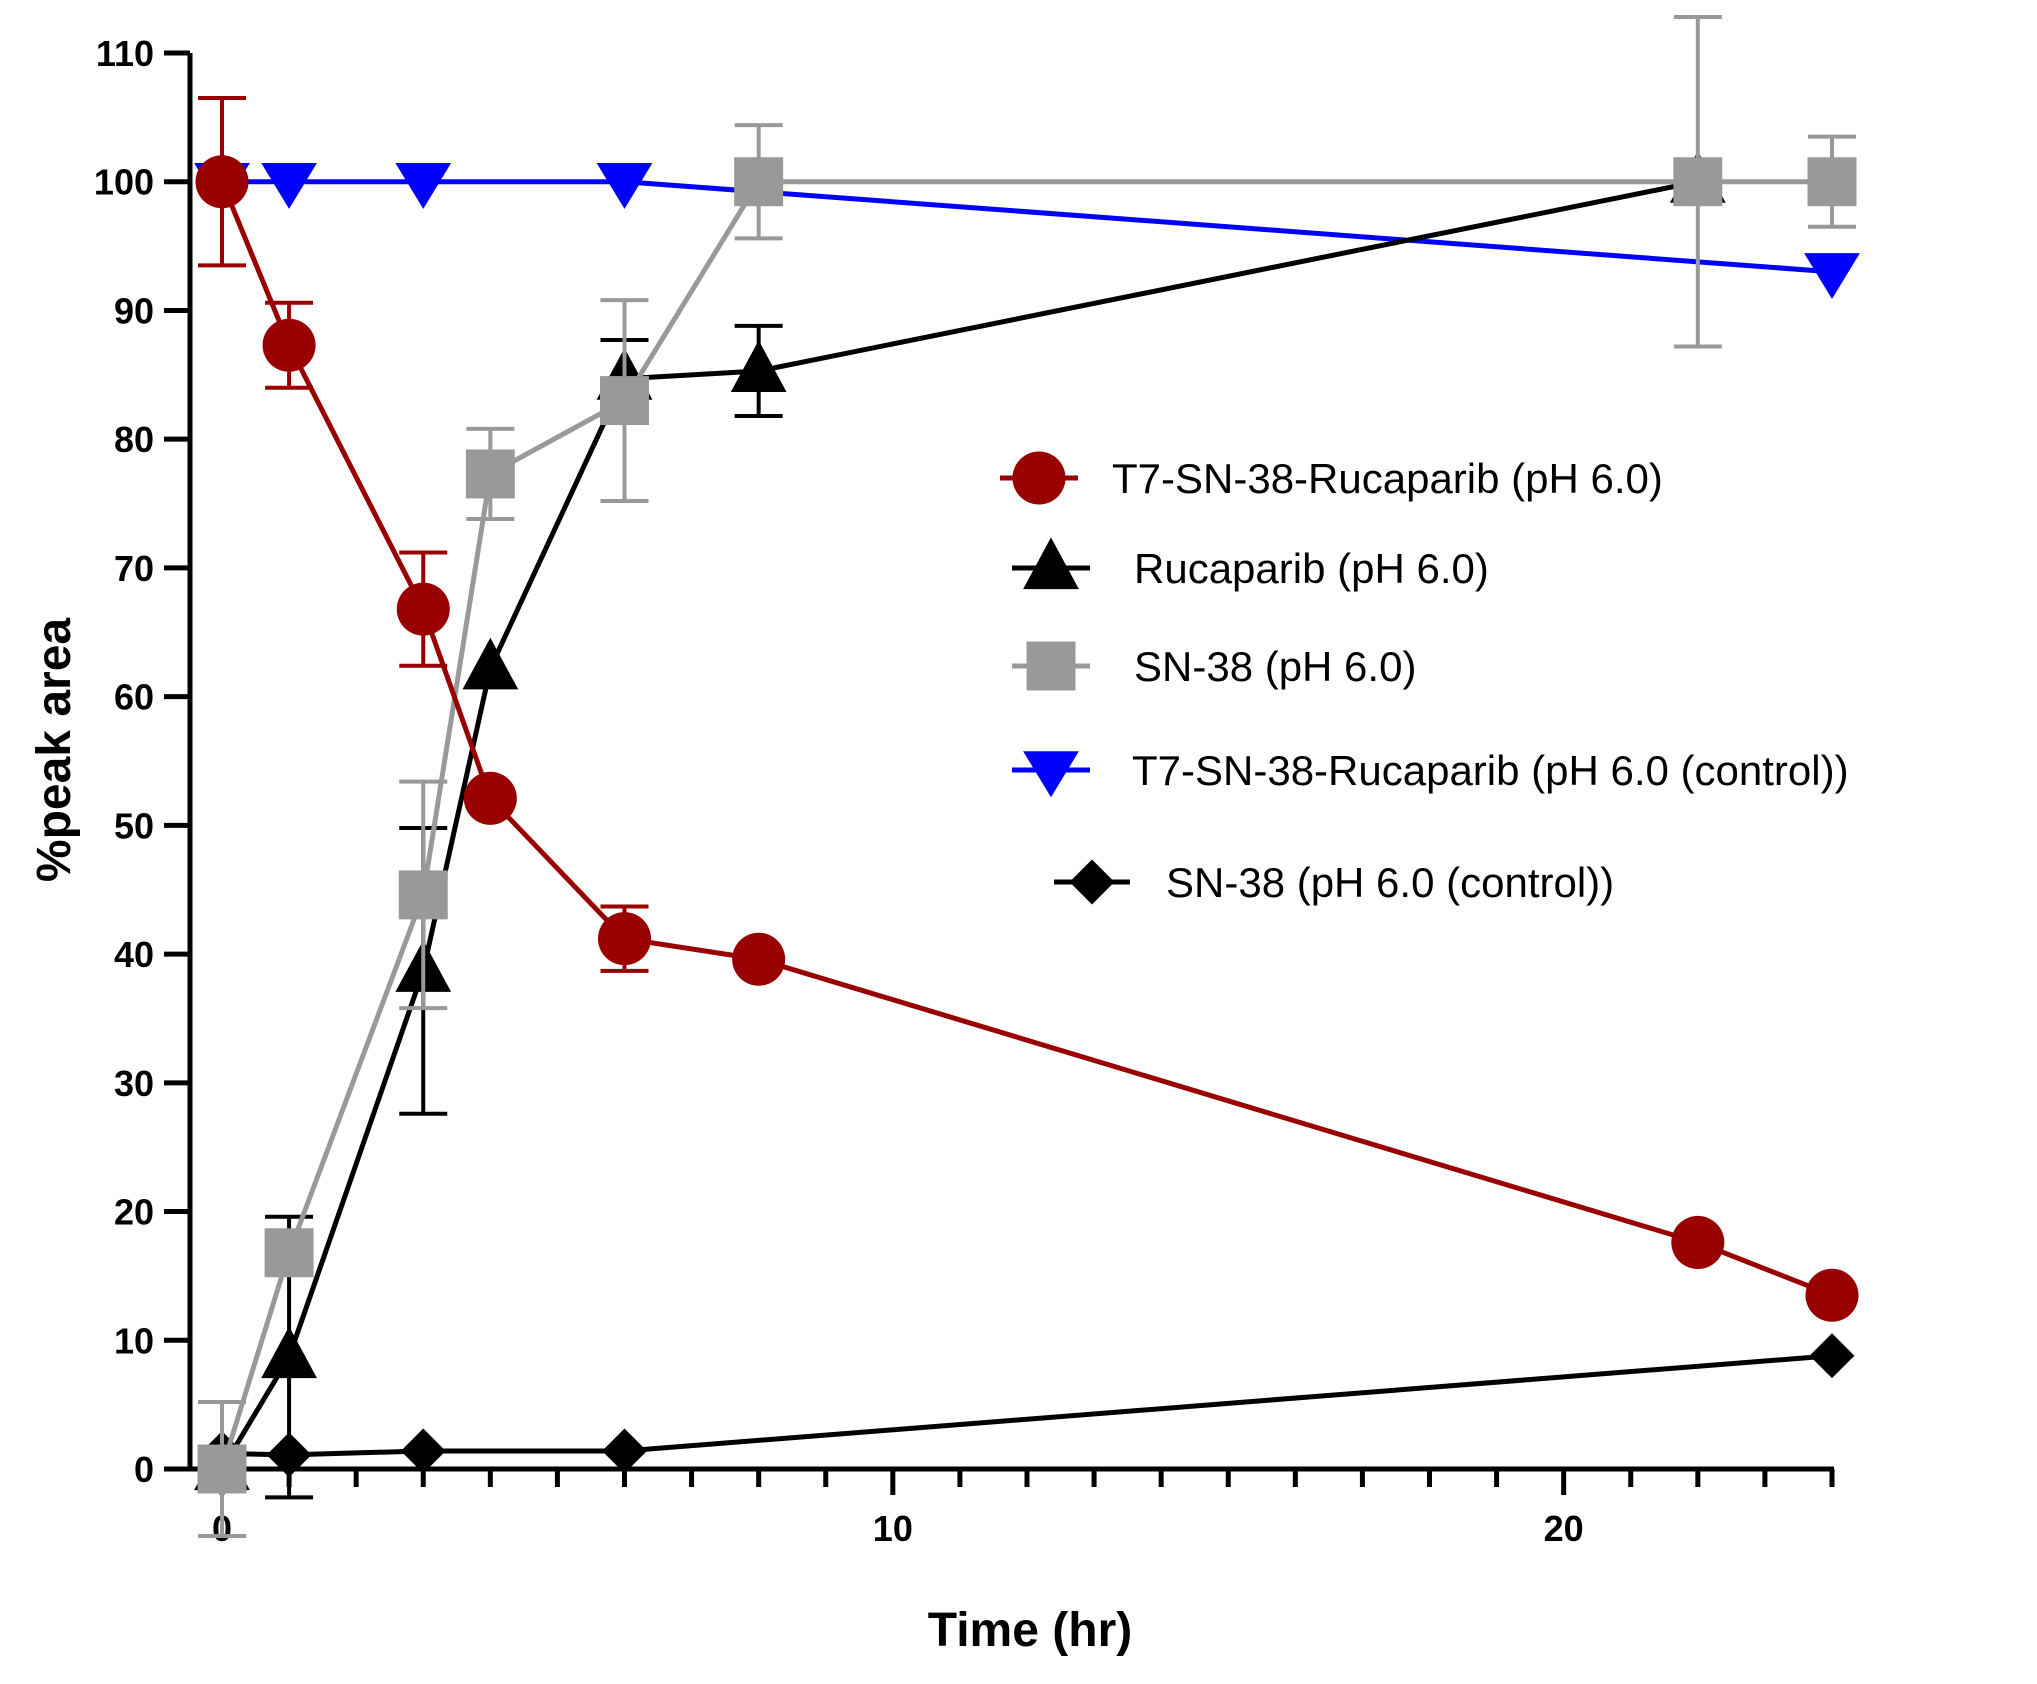 The image size is (2037, 1684). I want to click on x-axis-label: Time (hr), so click(1030, 1630).